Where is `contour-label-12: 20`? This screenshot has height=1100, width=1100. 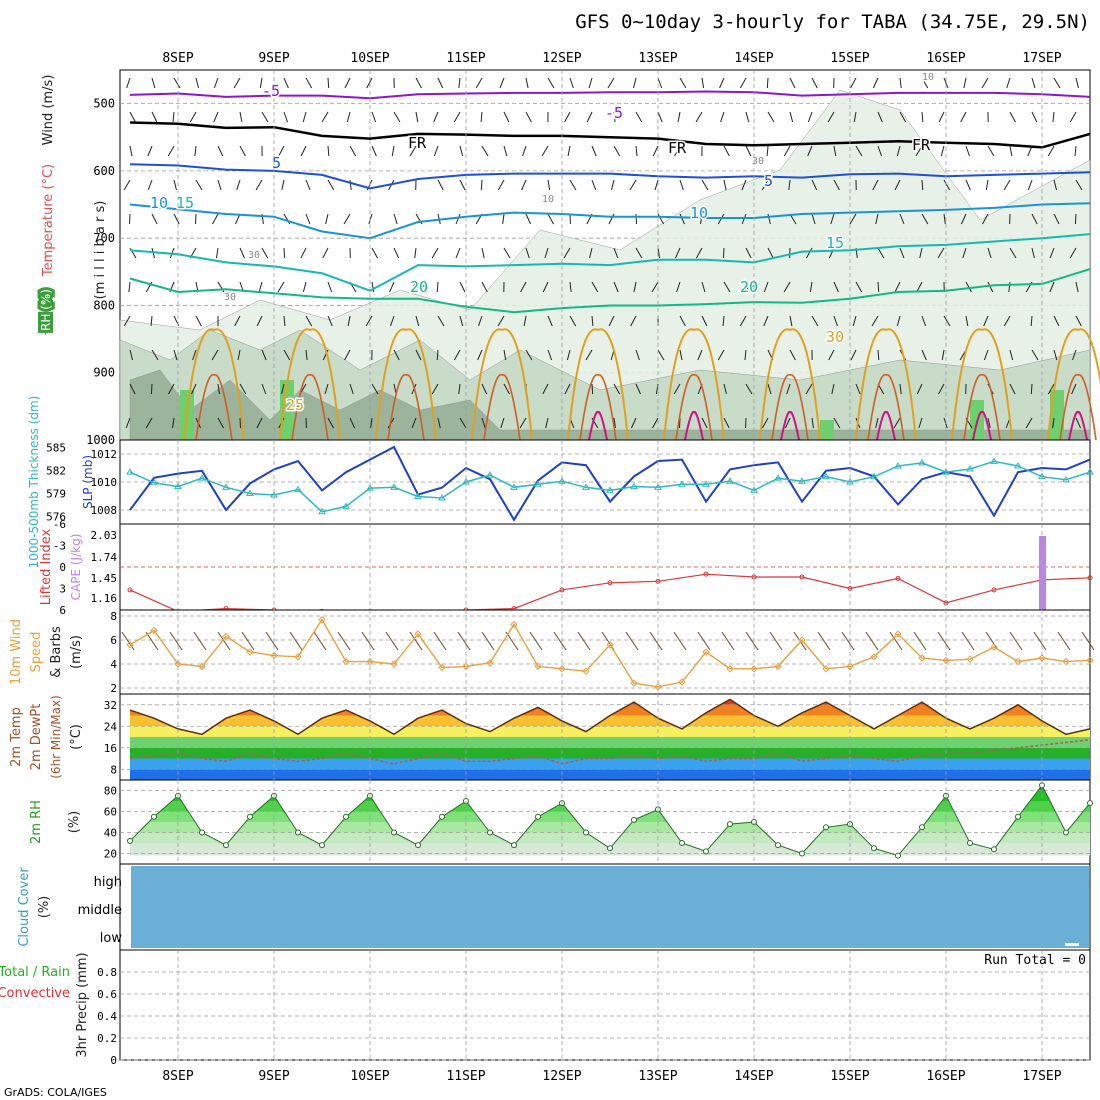
contour-label-12: 20 is located at coordinates (749, 287).